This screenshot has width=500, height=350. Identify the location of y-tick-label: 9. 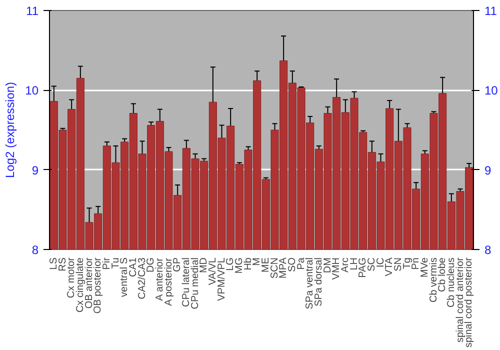
(35, 170).